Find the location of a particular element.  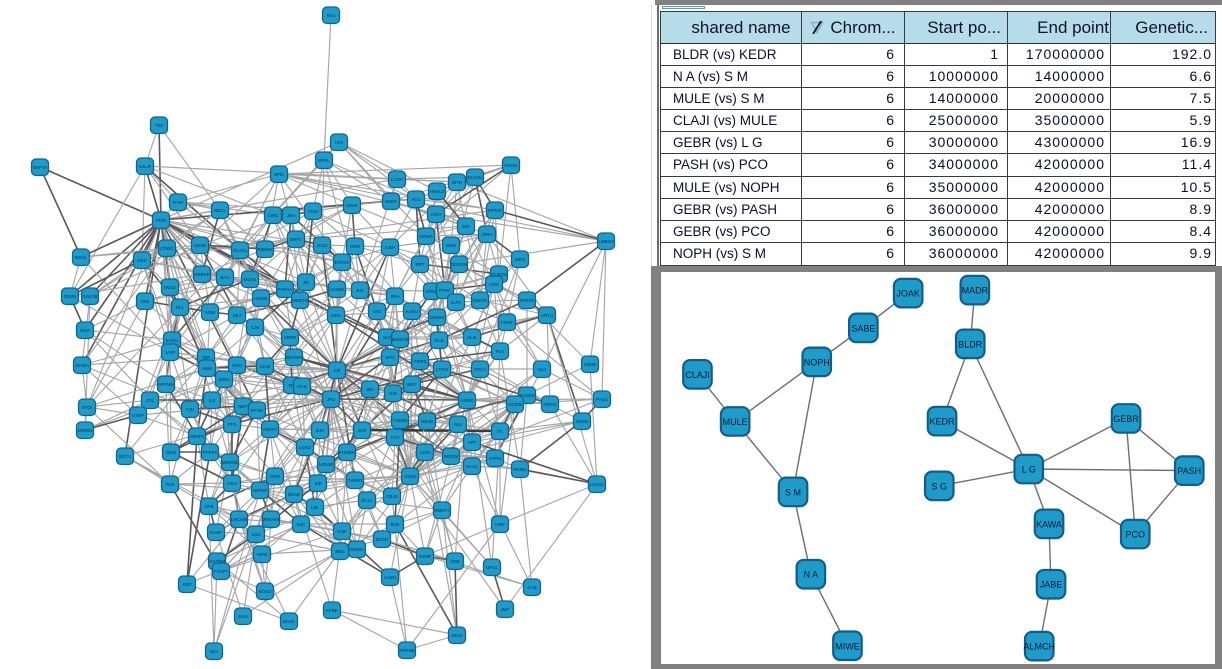

svg-text: EREE is located at coordinates (432, 291).